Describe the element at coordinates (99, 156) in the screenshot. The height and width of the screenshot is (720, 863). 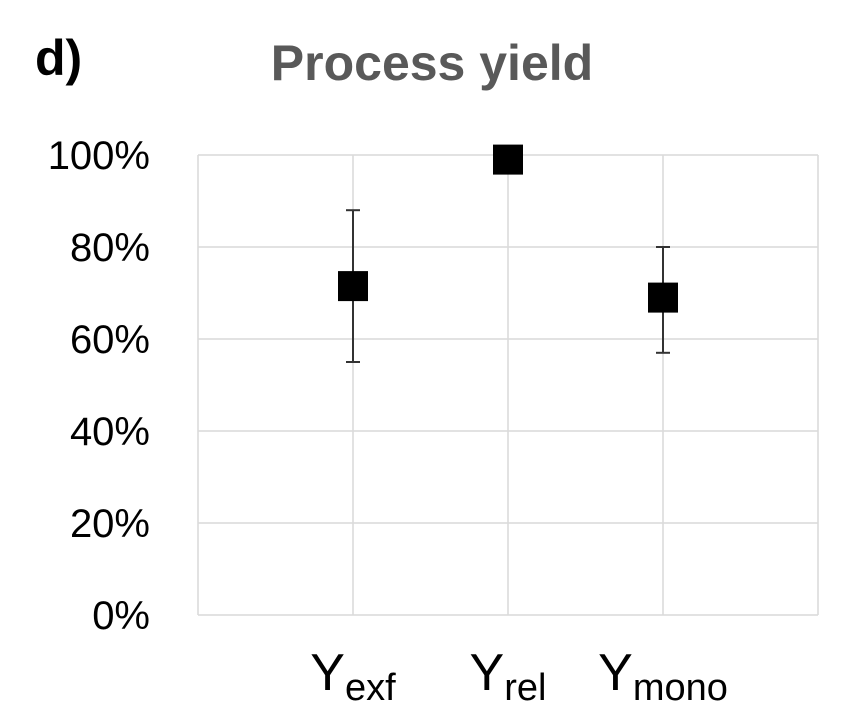
I see `y-tick-label: 100%` at that location.